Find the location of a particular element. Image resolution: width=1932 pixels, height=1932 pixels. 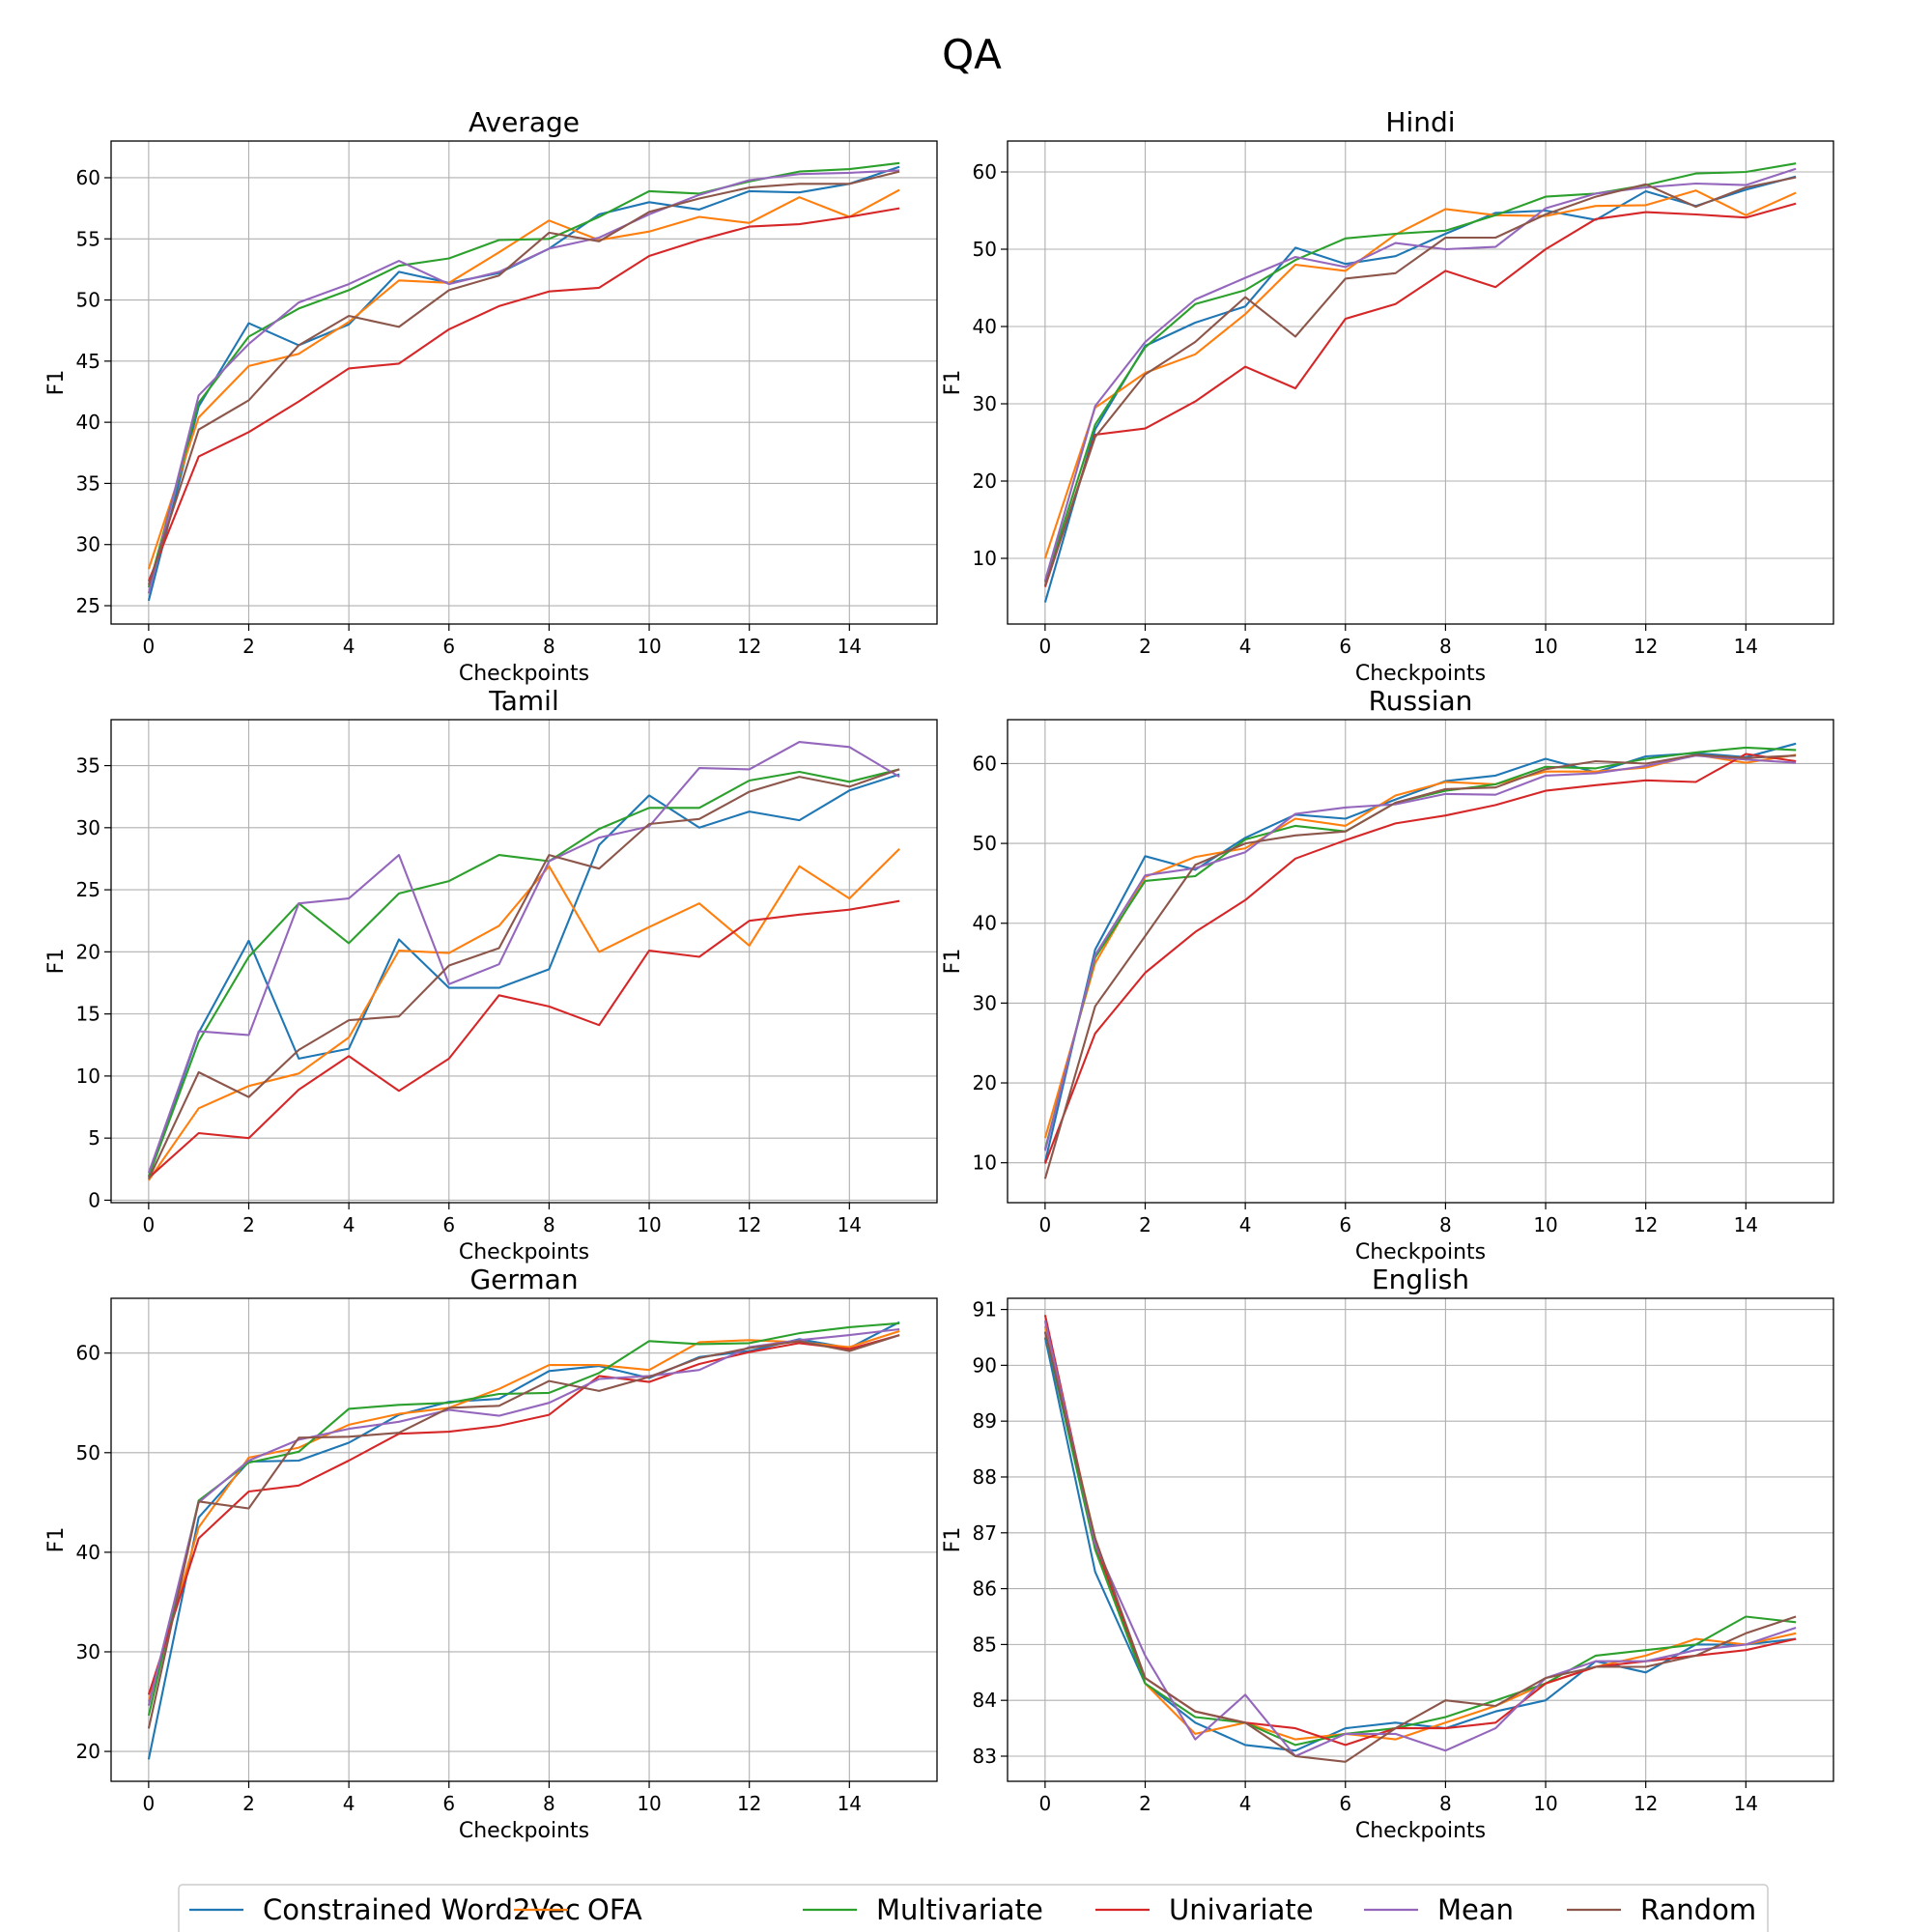

chart-title: Tamil is located at coordinates (523, 701).